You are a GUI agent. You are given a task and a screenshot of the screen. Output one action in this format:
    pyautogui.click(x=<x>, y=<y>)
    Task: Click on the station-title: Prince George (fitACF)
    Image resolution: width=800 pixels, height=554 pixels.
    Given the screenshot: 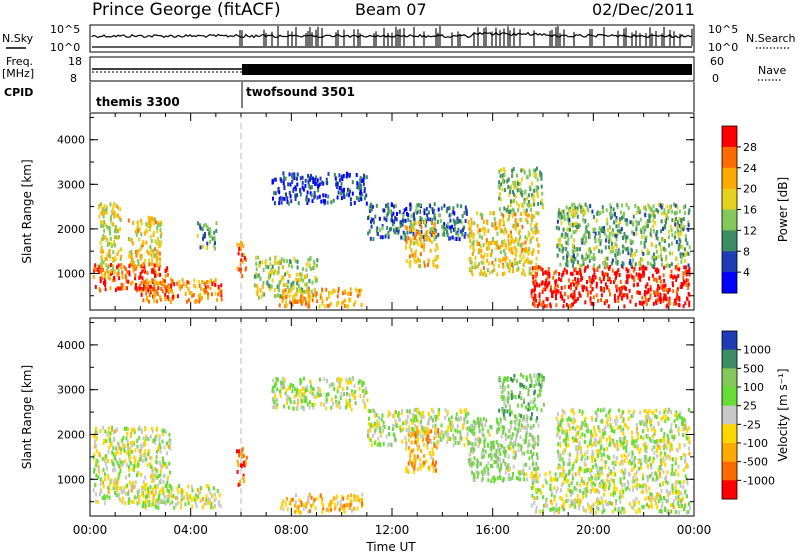 What is the action you would take?
    pyautogui.click(x=186, y=10)
    